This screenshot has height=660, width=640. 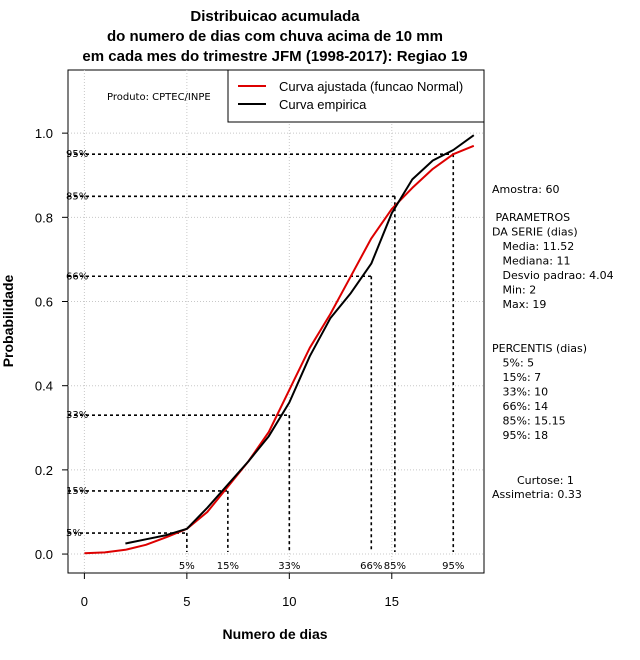 What do you see at coordinates (74, 533) in the screenshot?
I see `percentile-y-label-0: 5%` at bounding box center [74, 533].